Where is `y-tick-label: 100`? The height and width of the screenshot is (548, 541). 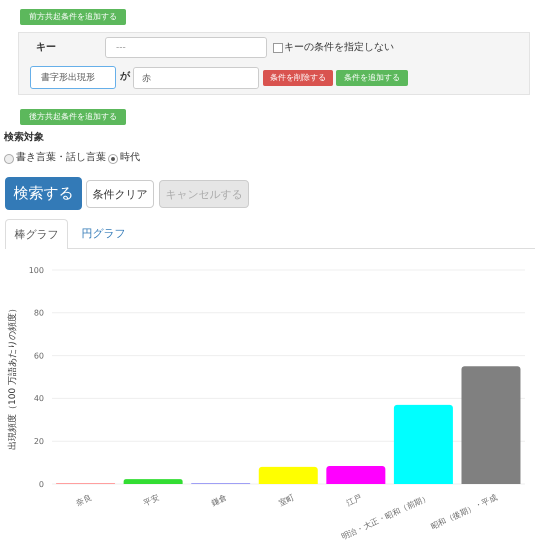 y-tick-label: 100 is located at coordinates (36, 270).